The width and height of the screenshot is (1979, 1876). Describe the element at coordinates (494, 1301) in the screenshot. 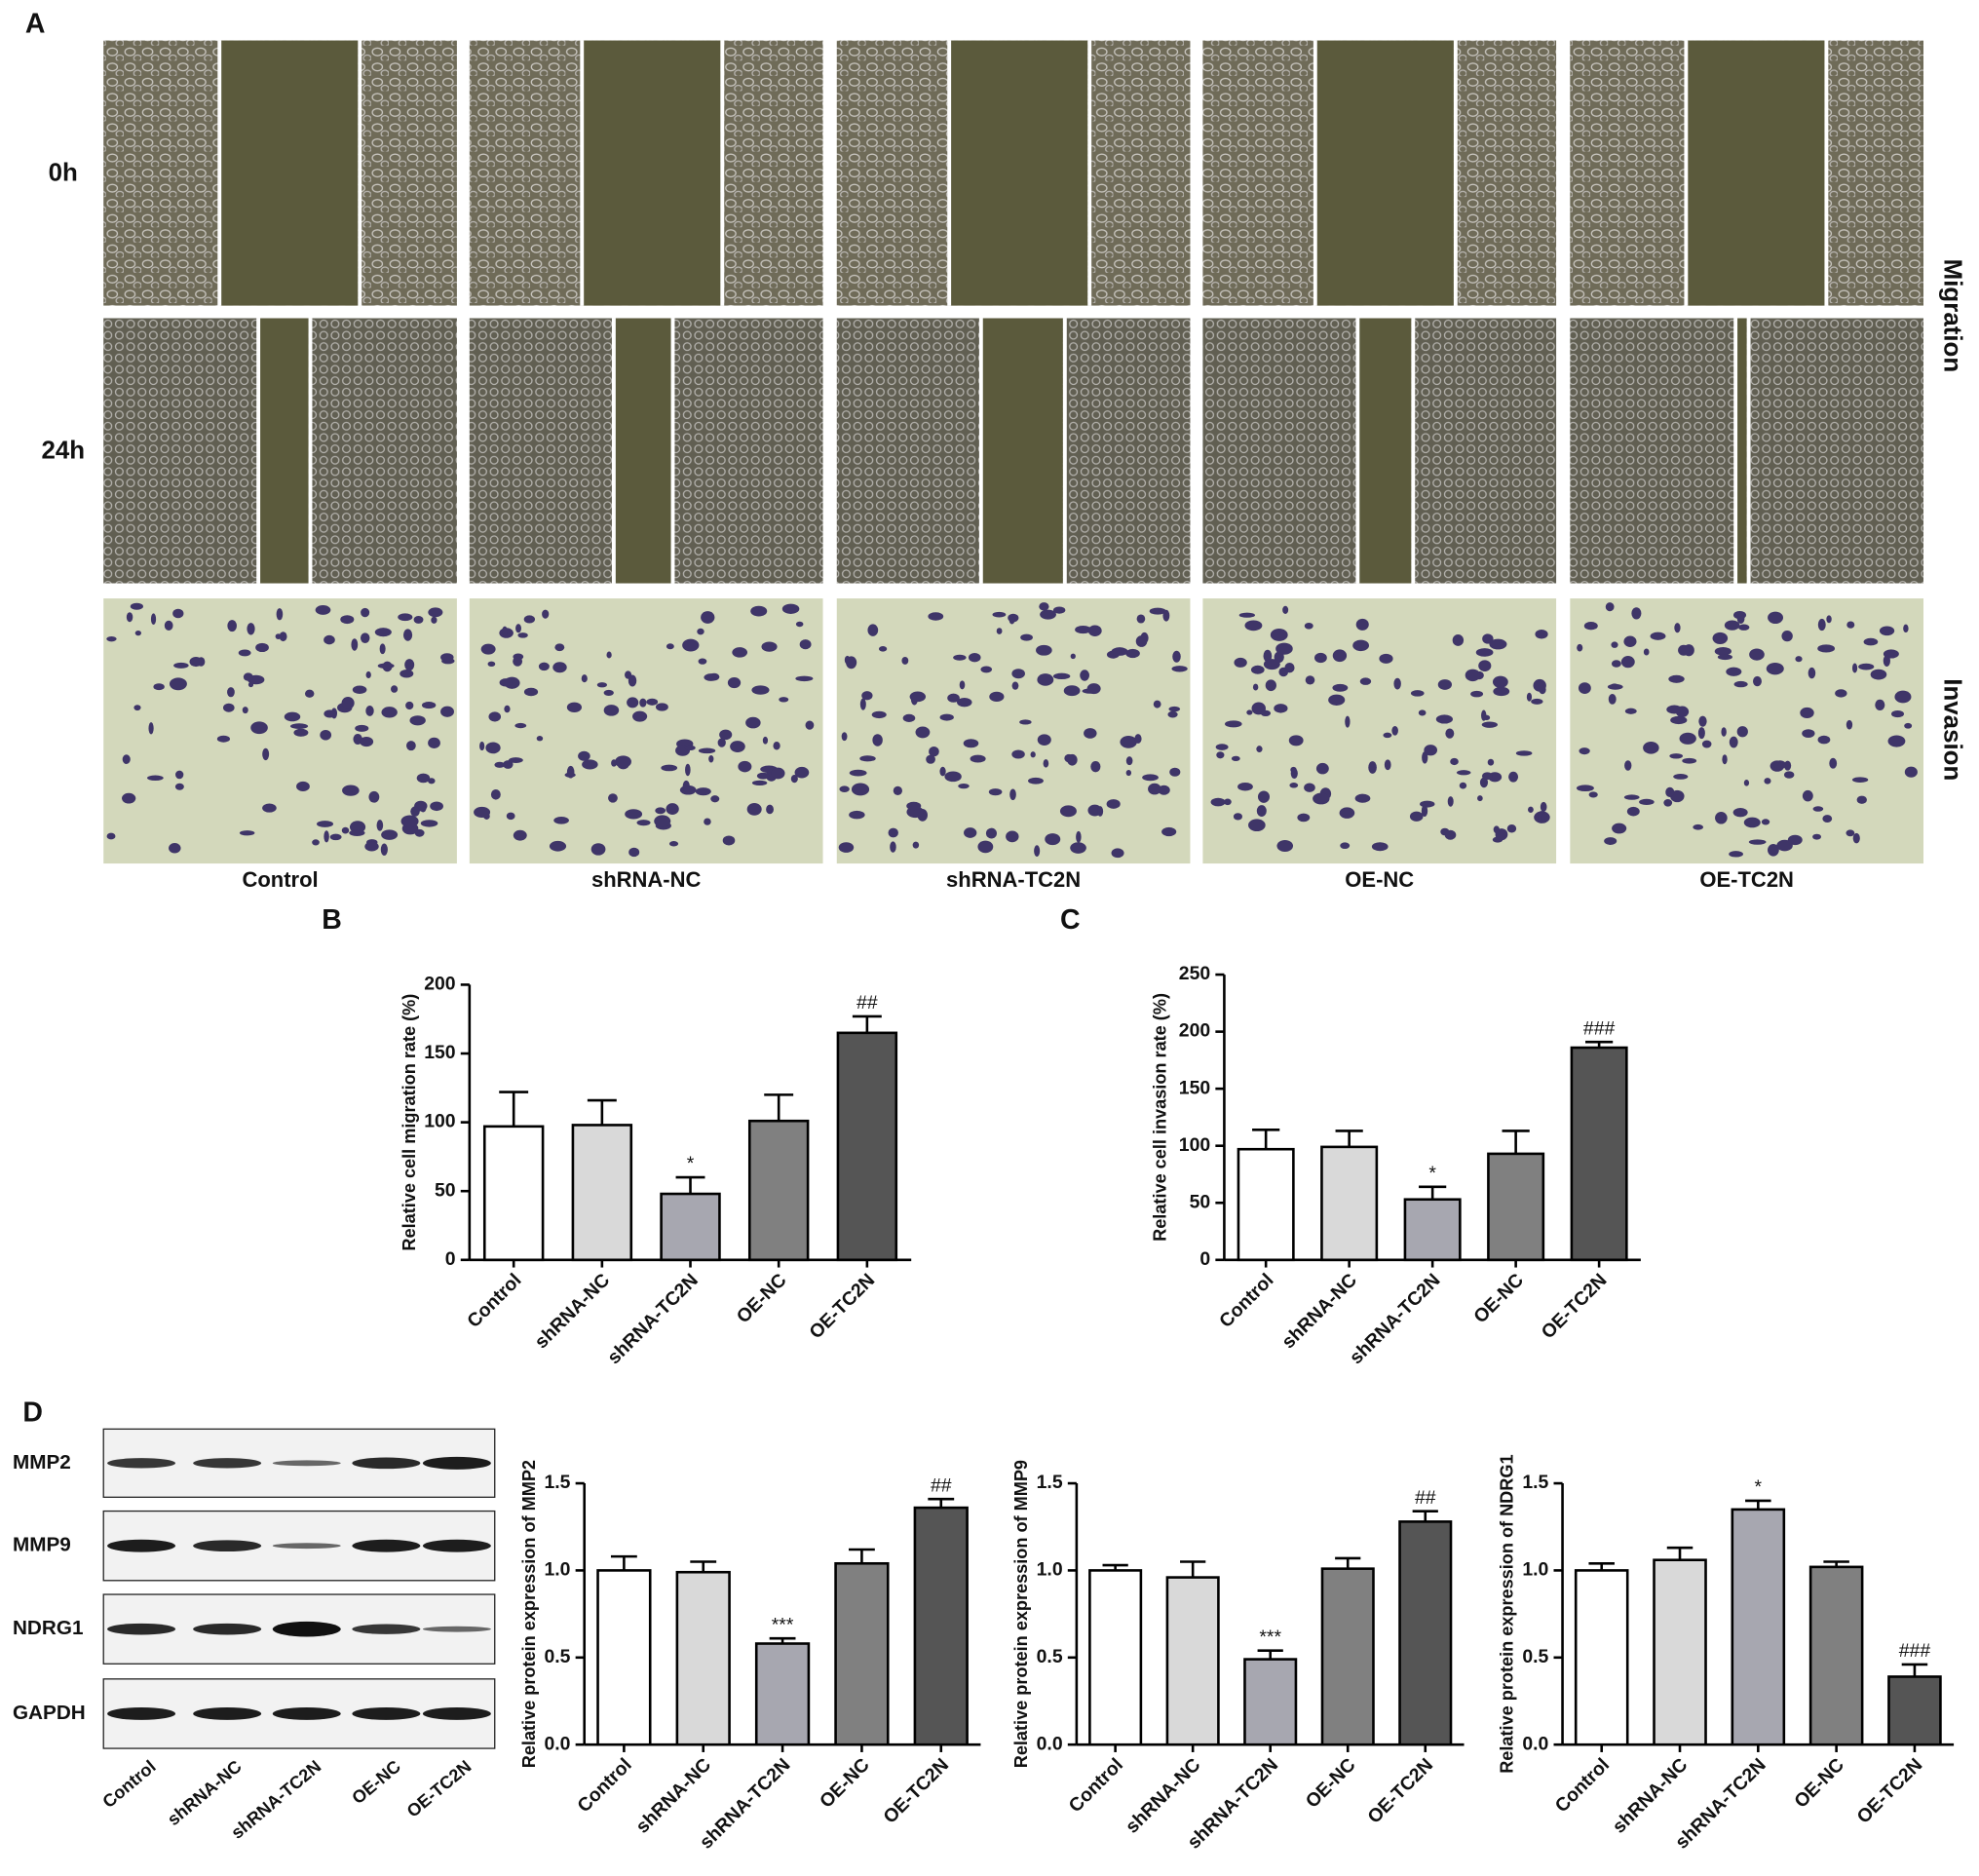

I see `x-tick-label: Control` at that location.